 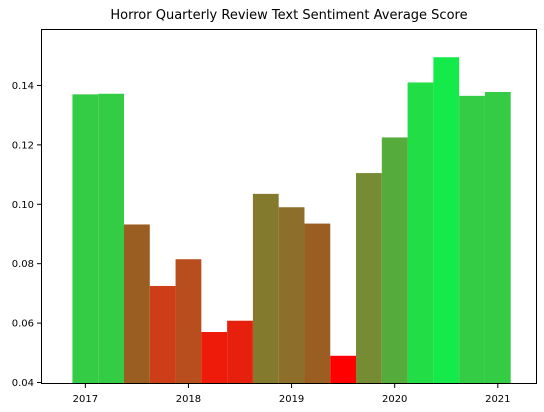 What do you see at coordinates (26, 235) in the screenshot?
I see `y-axis: 0.04 0.06 0.08 0.10 0.12 0.14` at bounding box center [26, 235].